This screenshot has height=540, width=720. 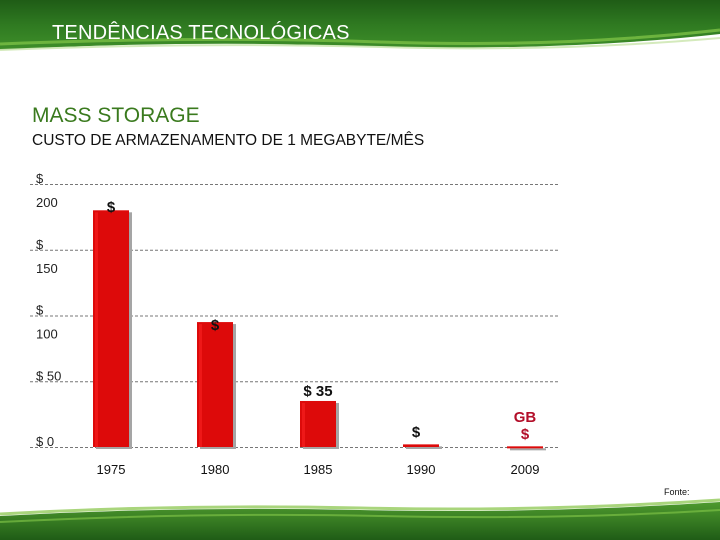 What do you see at coordinates (45, 441) in the screenshot?
I see `y-tick-label: $ 0` at bounding box center [45, 441].